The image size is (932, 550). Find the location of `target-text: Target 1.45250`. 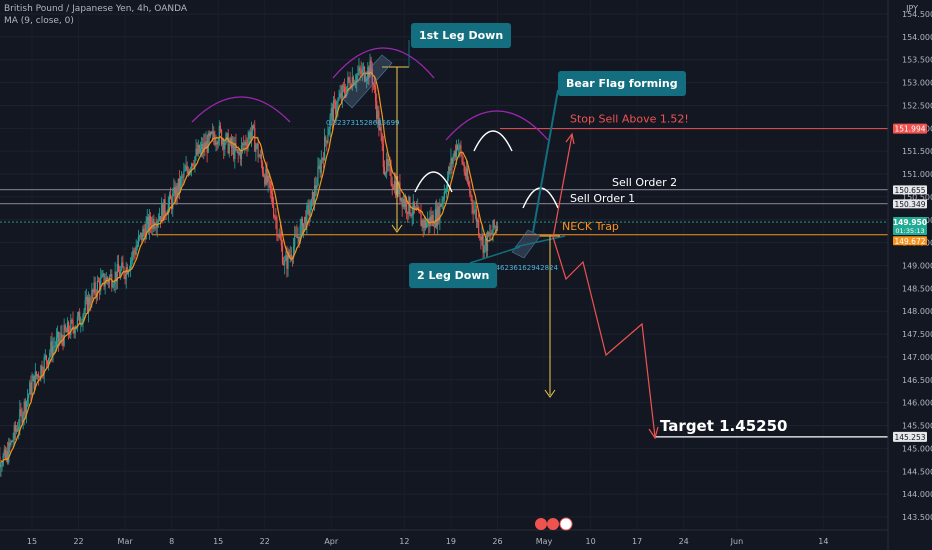

target-text: Target 1.45250 is located at coordinates (723, 426).